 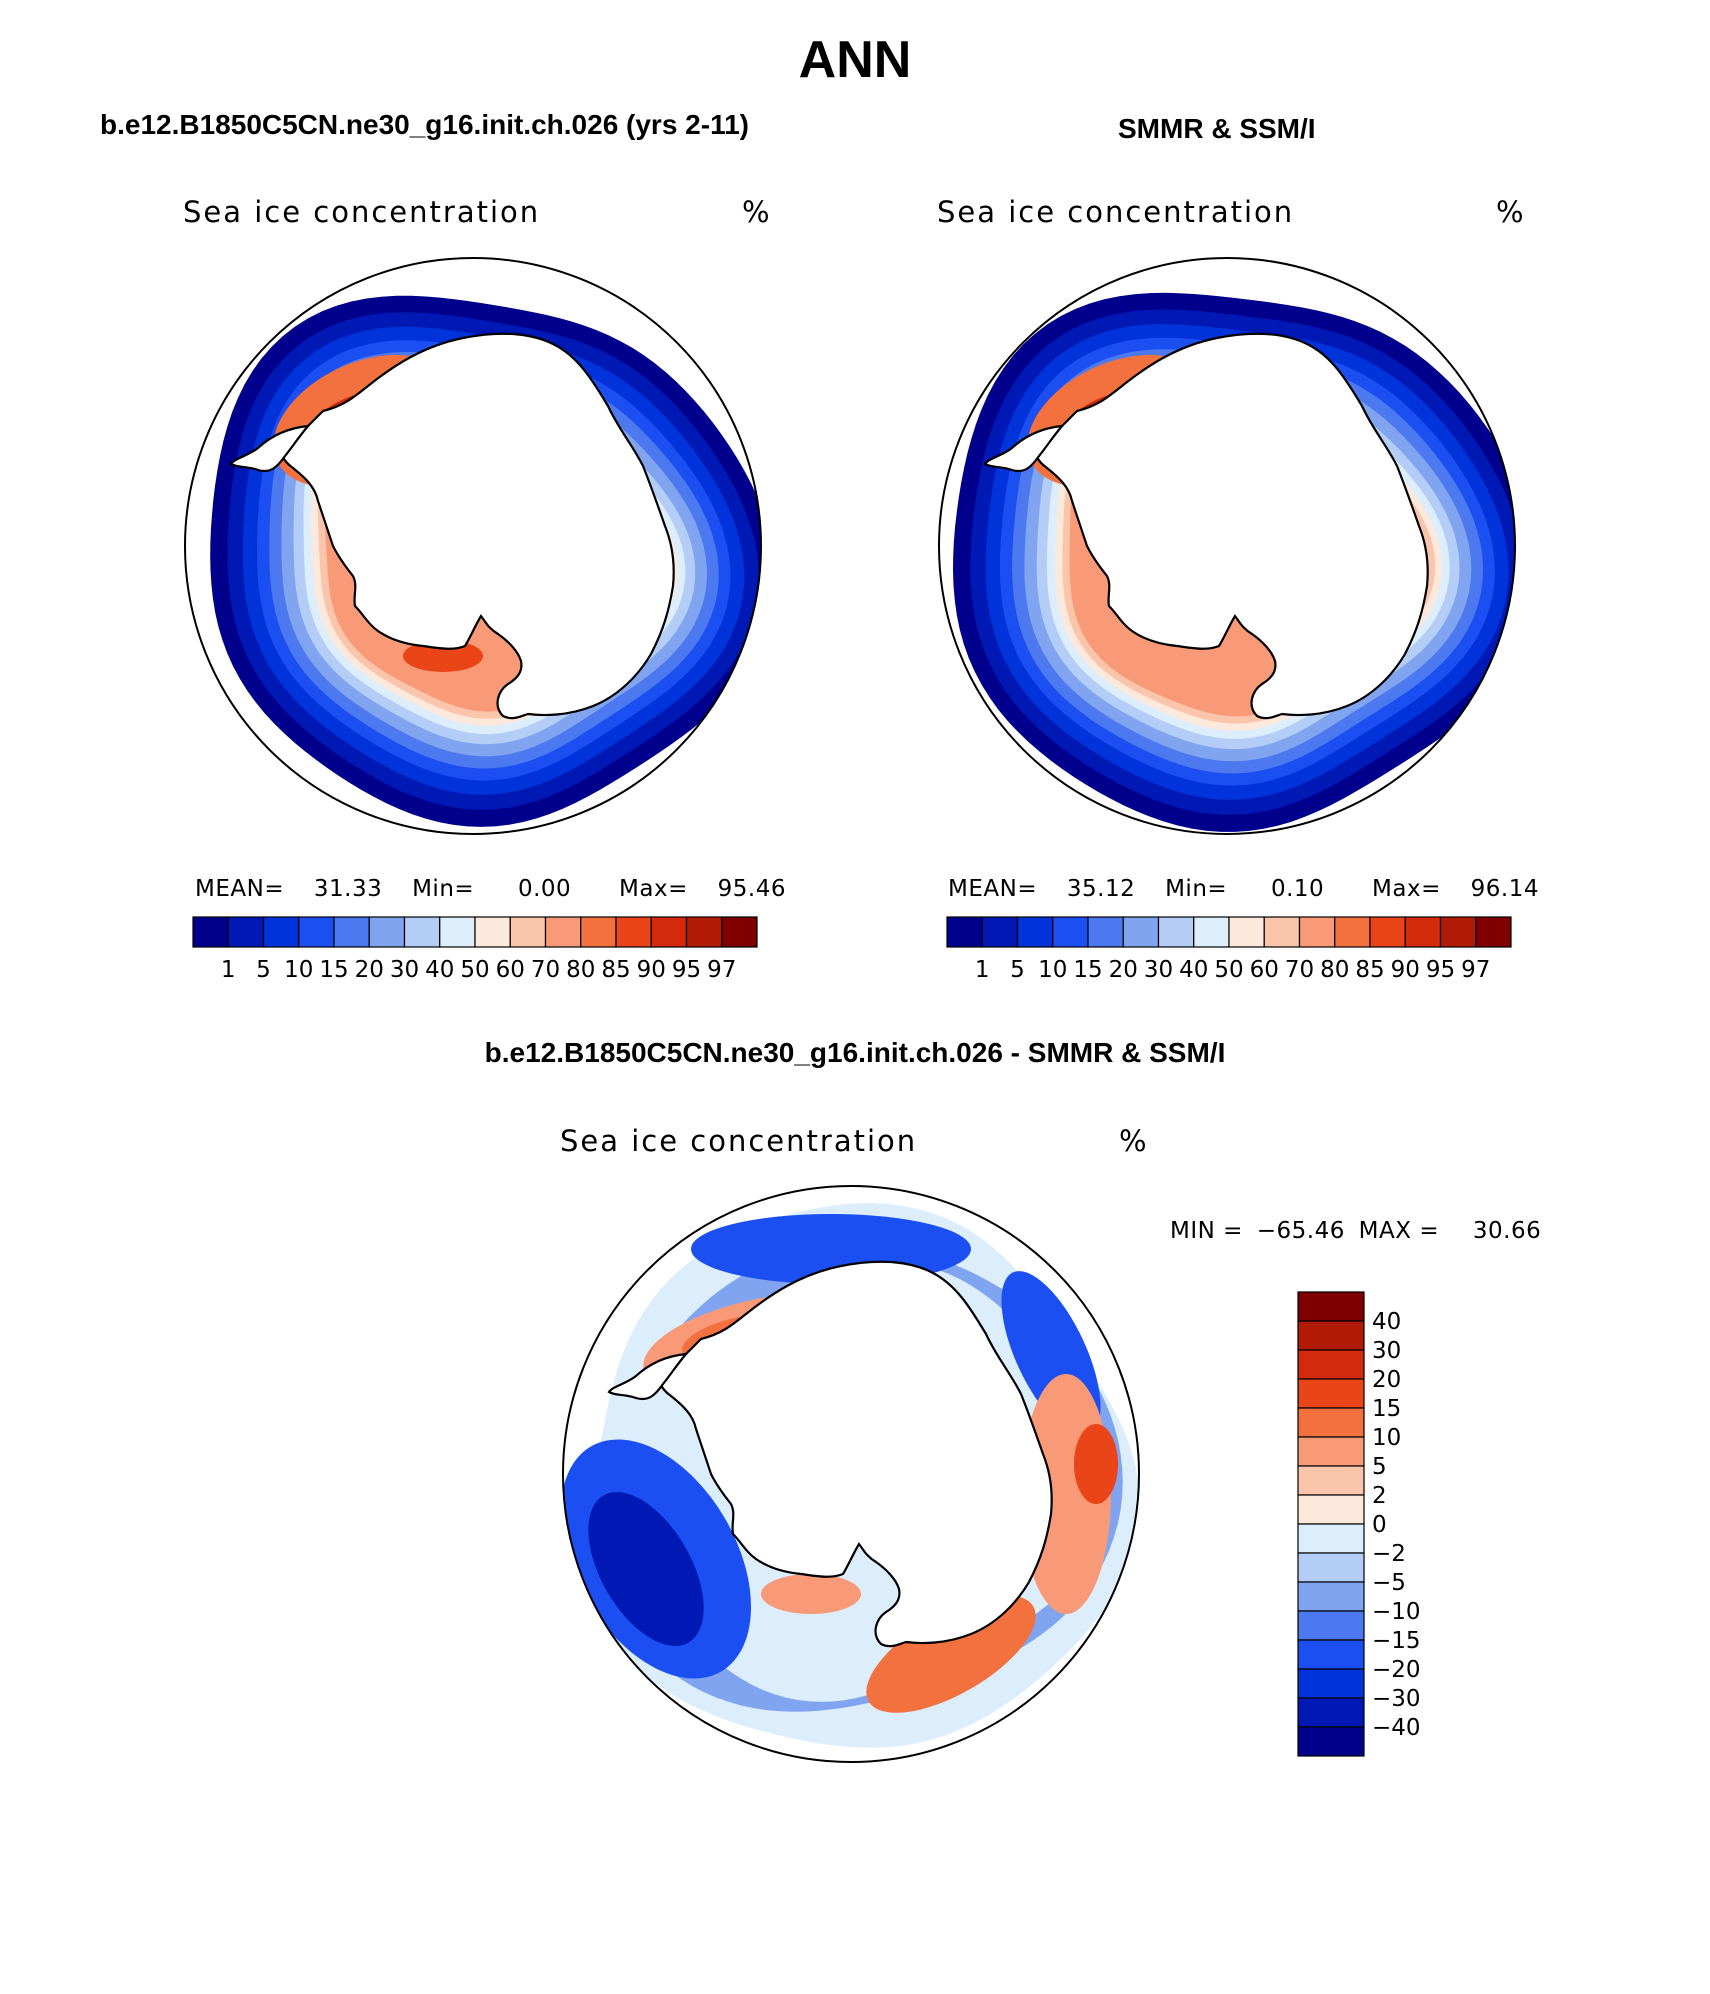 I want to click on negative-anomaly-core, so click(x=646, y=1569).